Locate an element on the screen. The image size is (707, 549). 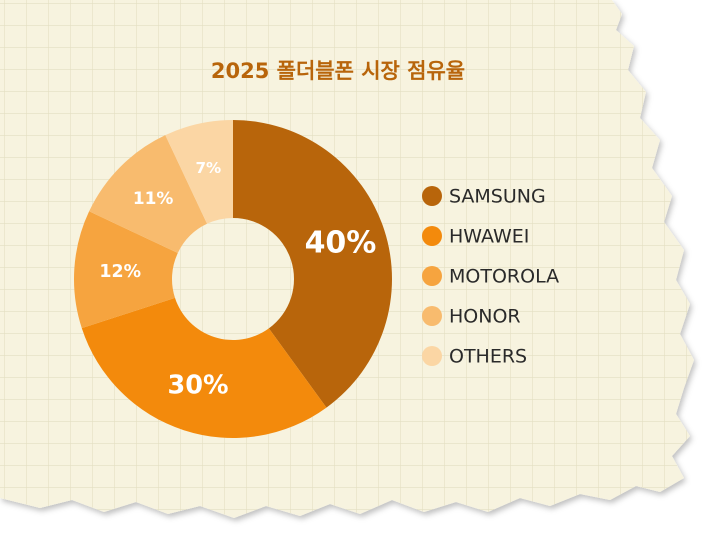
value-label: 7% is located at coordinates (208, 168).